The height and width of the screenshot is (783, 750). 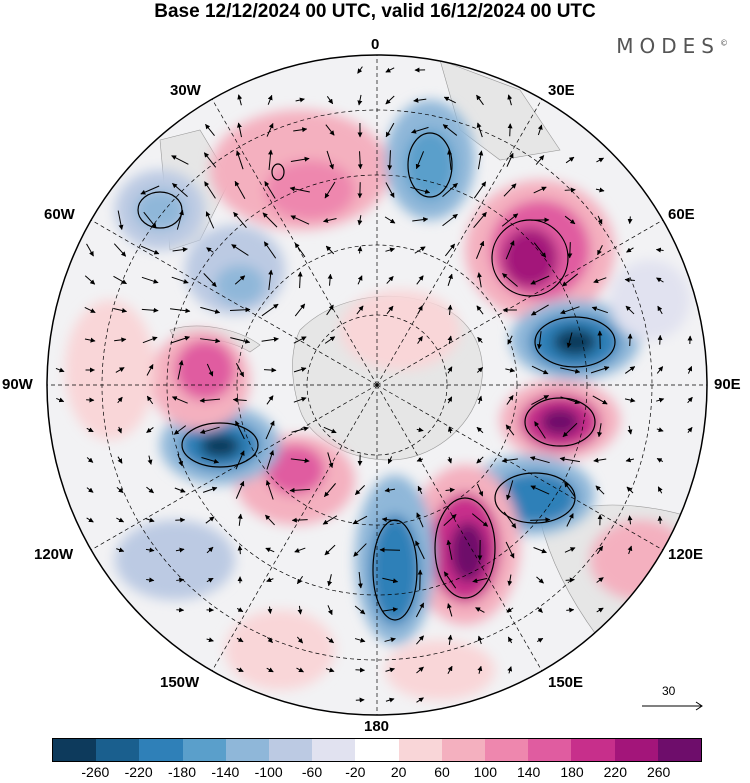 I want to click on lon-label-120e: 120E, so click(x=686, y=554).